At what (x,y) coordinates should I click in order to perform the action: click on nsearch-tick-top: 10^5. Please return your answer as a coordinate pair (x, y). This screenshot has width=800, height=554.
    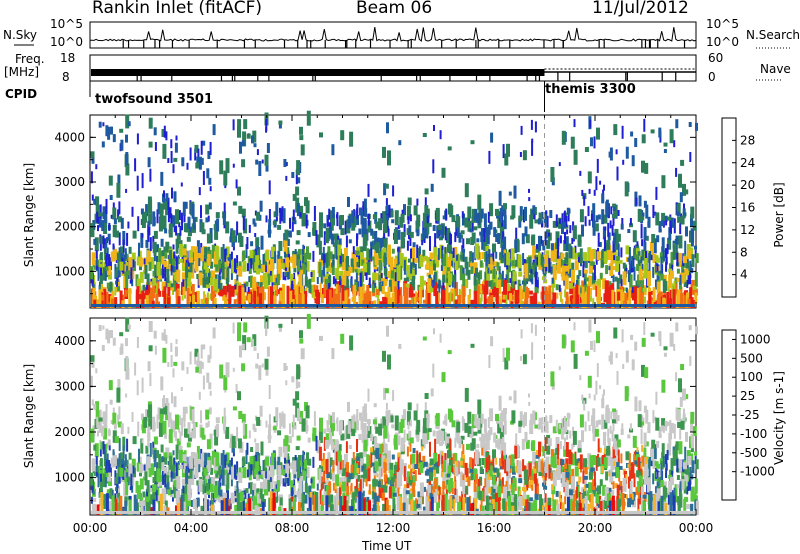
    Looking at the image, I should click on (722, 24).